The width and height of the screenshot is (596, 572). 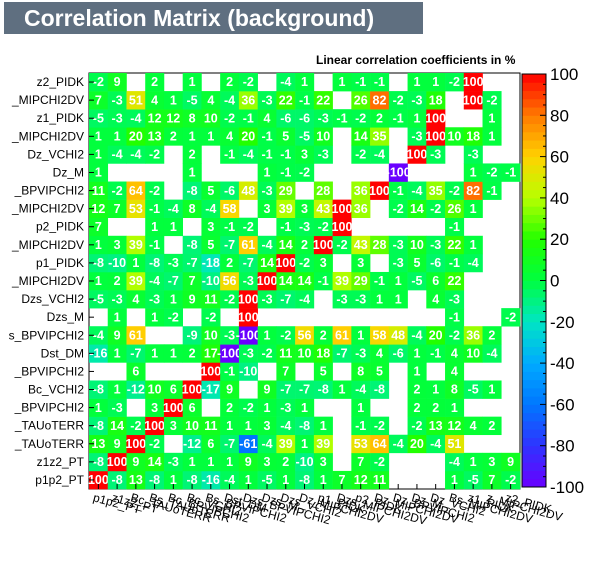 What do you see at coordinates (416, 281) in the screenshot?
I see `cell-value-label: -5` at bounding box center [416, 281].